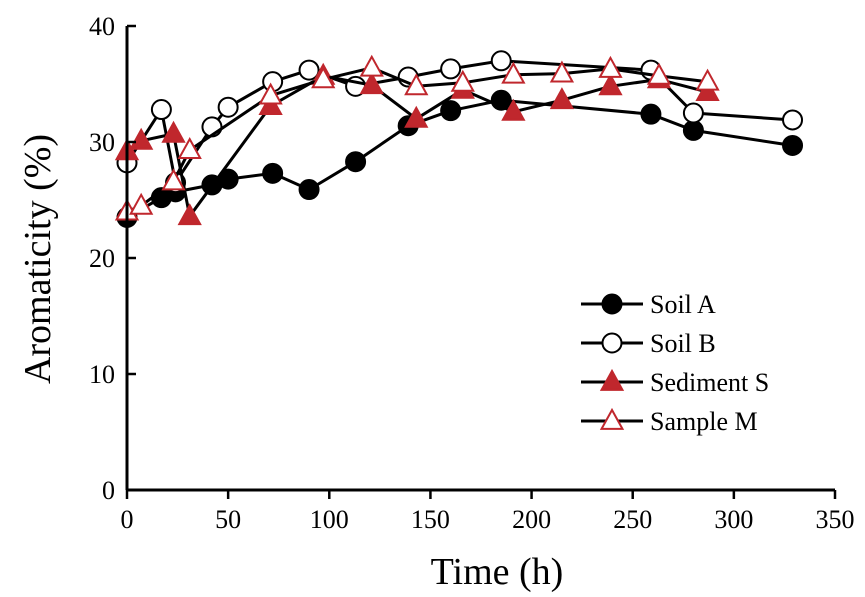 The image size is (865, 597). What do you see at coordinates (835, 519) in the screenshot?
I see `x-tick-label: 350` at bounding box center [835, 519].